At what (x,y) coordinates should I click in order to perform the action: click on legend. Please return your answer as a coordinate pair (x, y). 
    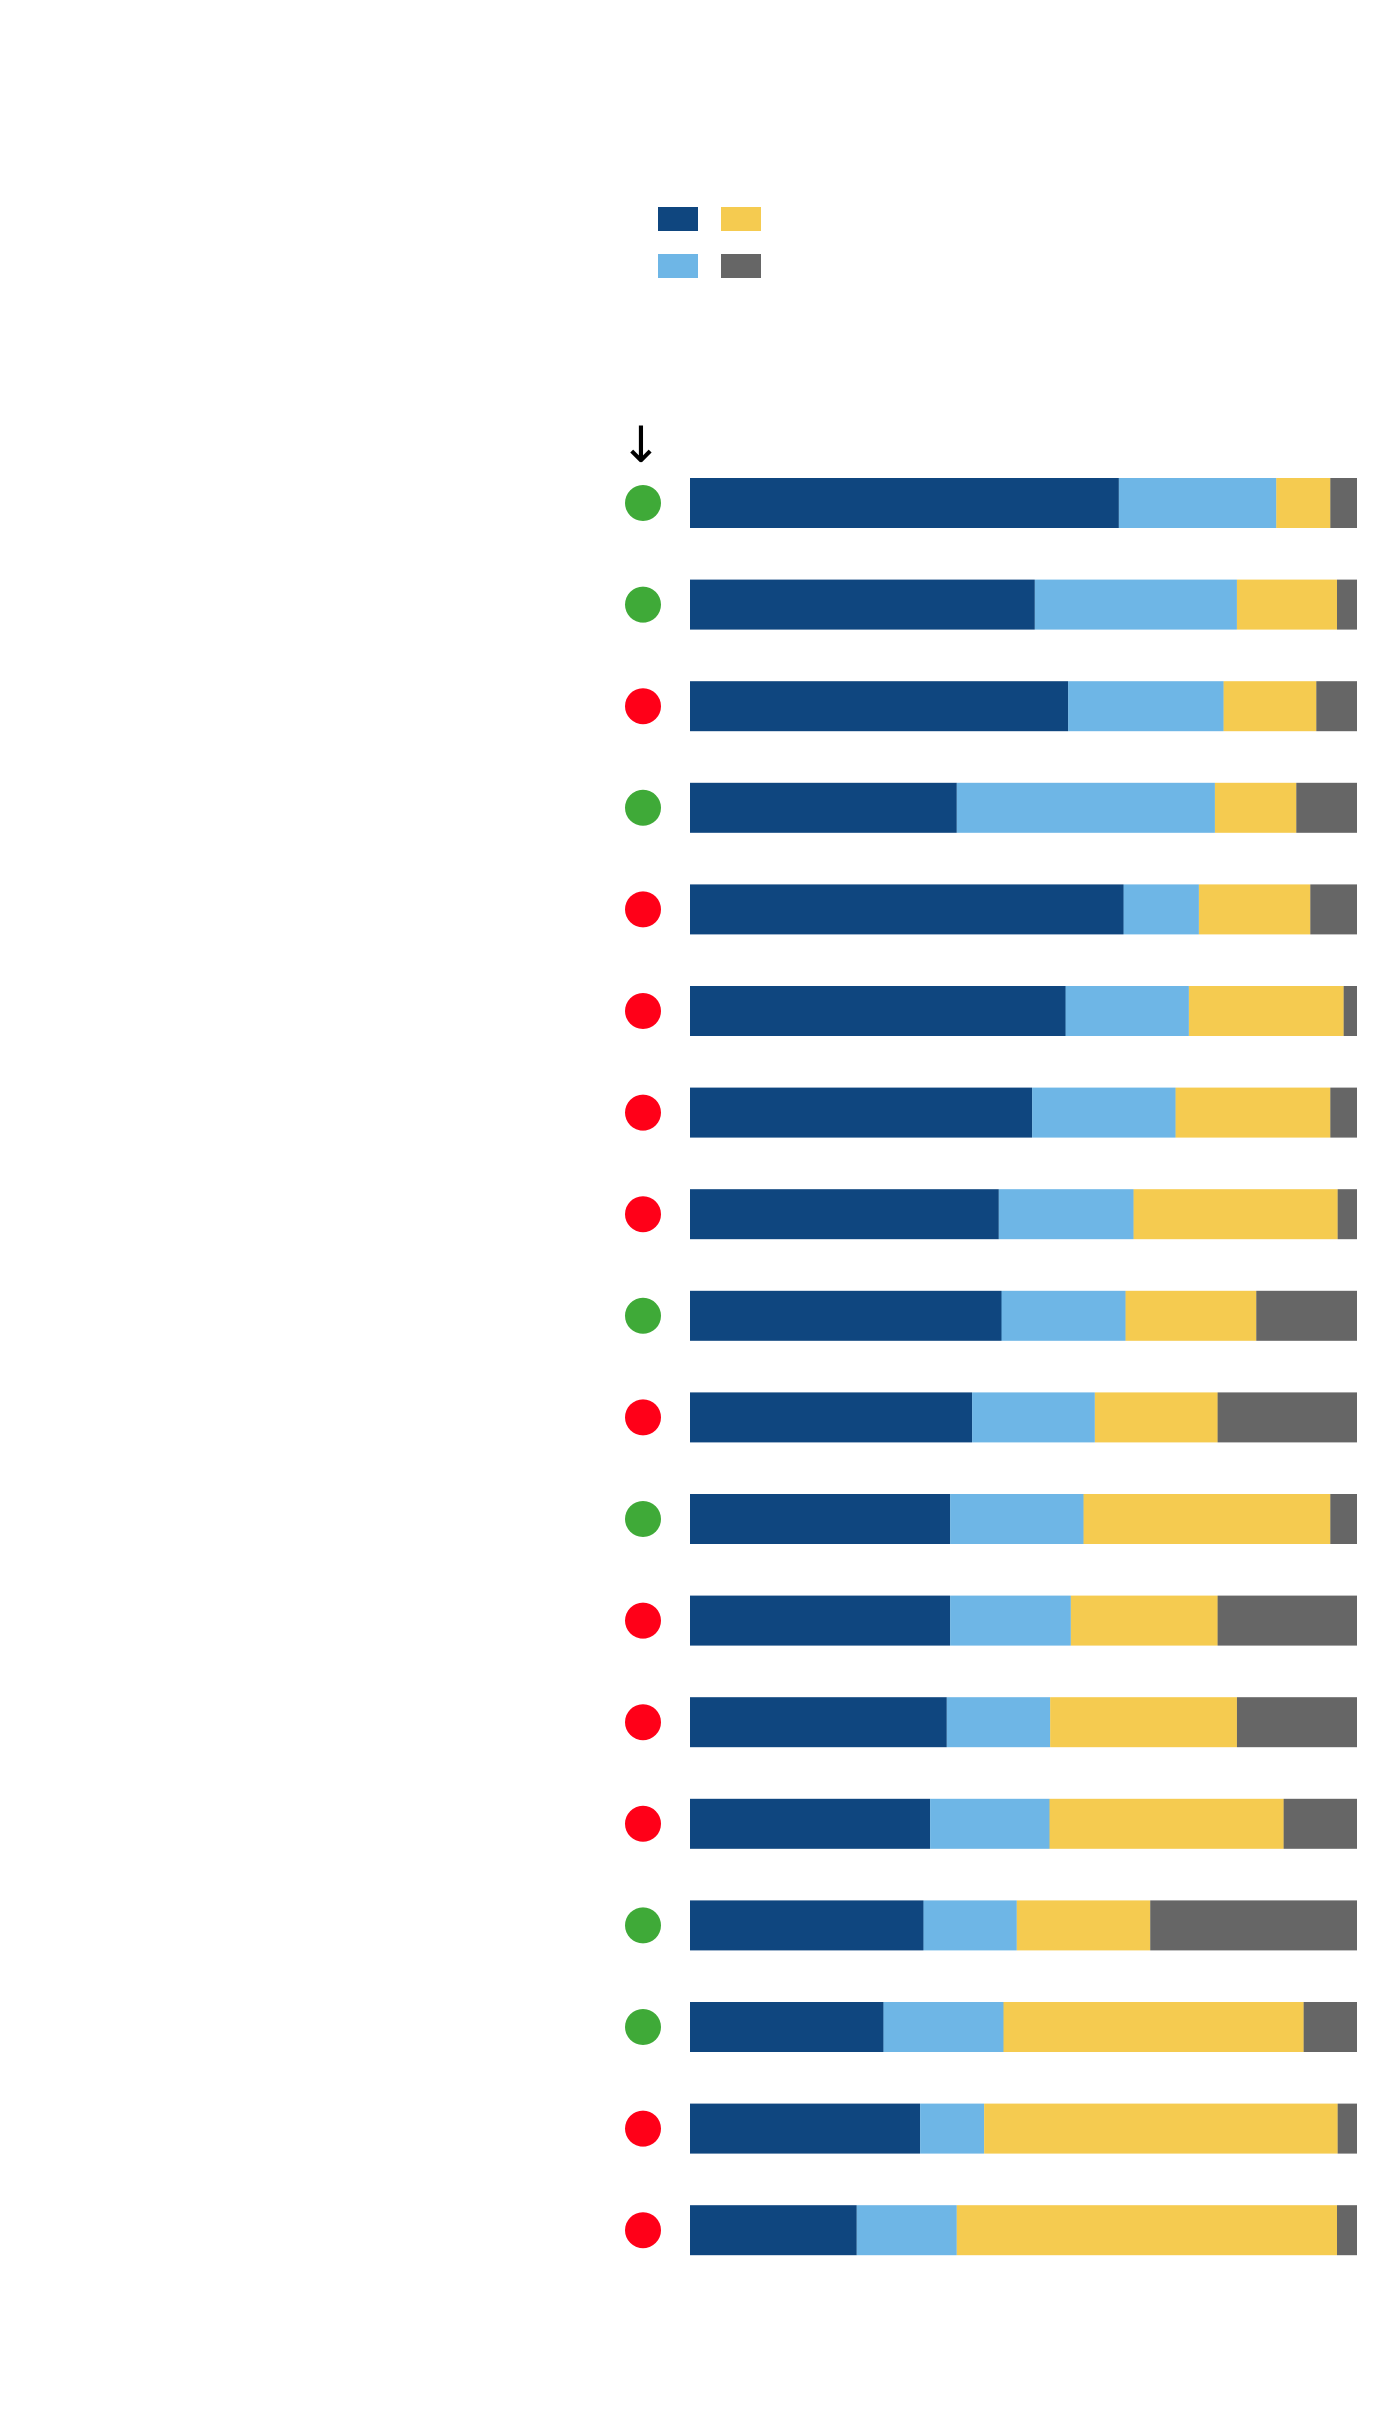
    Looking at the image, I should click on (709, 242).